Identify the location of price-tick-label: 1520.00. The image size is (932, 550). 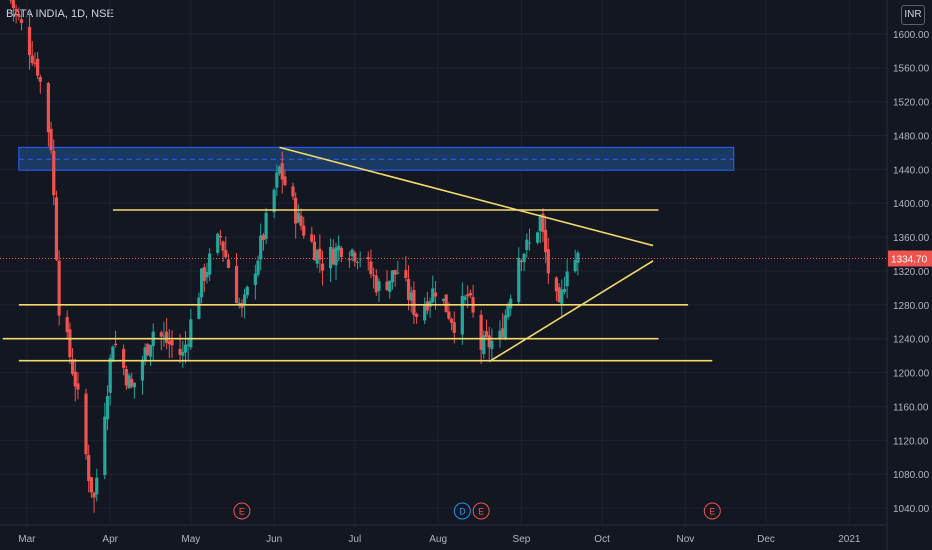
(911, 103).